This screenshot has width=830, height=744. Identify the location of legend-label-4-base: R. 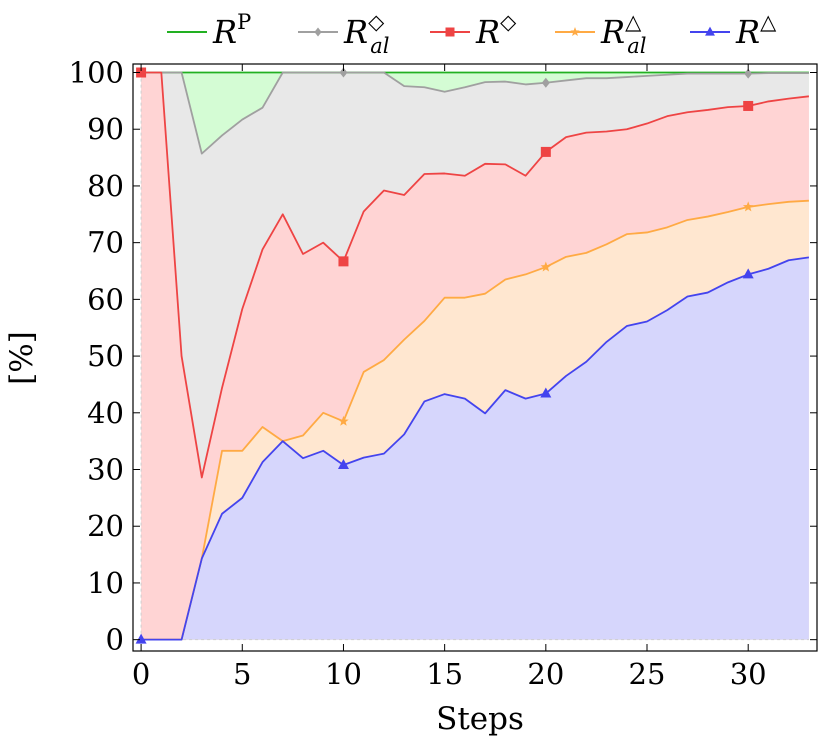
(747, 32).